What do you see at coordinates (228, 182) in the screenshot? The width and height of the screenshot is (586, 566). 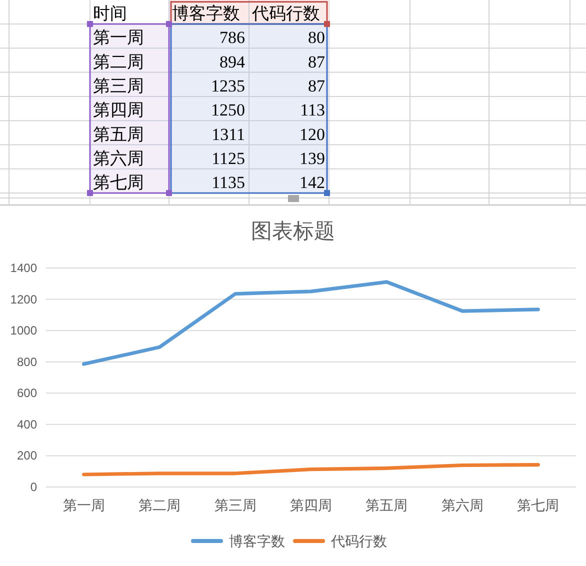 I see `data-label: 1135` at bounding box center [228, 182].